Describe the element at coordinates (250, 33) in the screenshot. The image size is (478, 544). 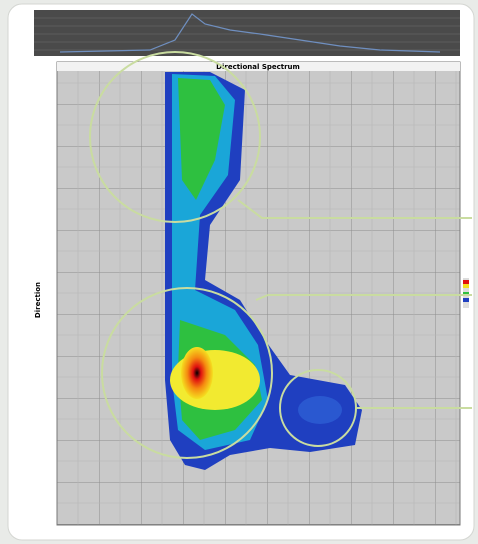
I see `spectrum-line` at that location.